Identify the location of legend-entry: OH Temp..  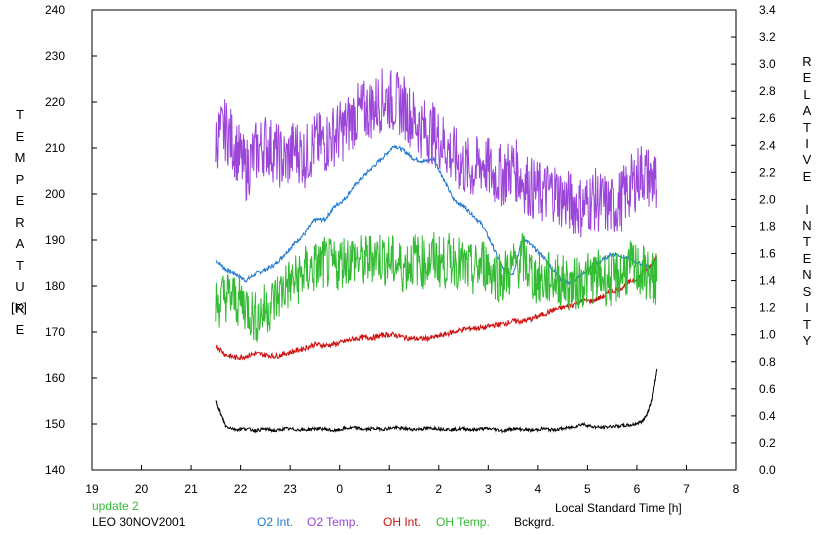
(463, 522).